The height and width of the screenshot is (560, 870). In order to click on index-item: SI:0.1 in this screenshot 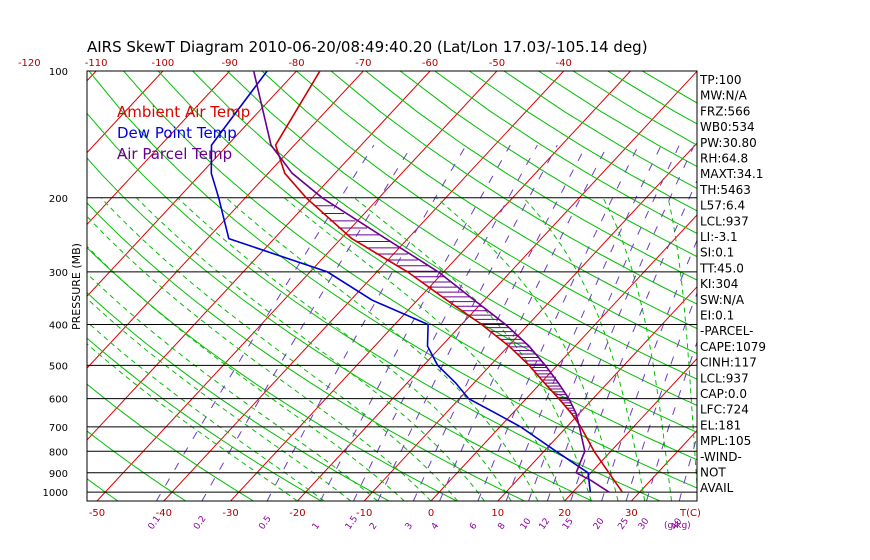, I will do `click(717, 253)`.